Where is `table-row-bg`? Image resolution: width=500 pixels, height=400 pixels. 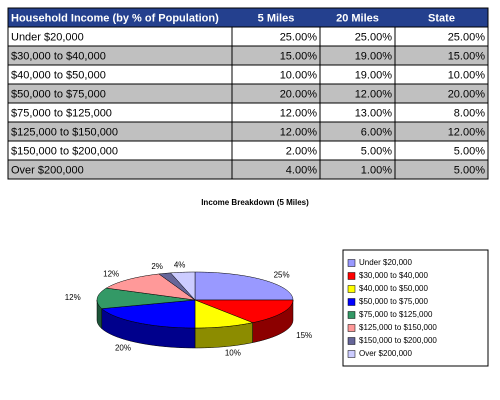
table-row-bg is located at coordinates (248, 169).